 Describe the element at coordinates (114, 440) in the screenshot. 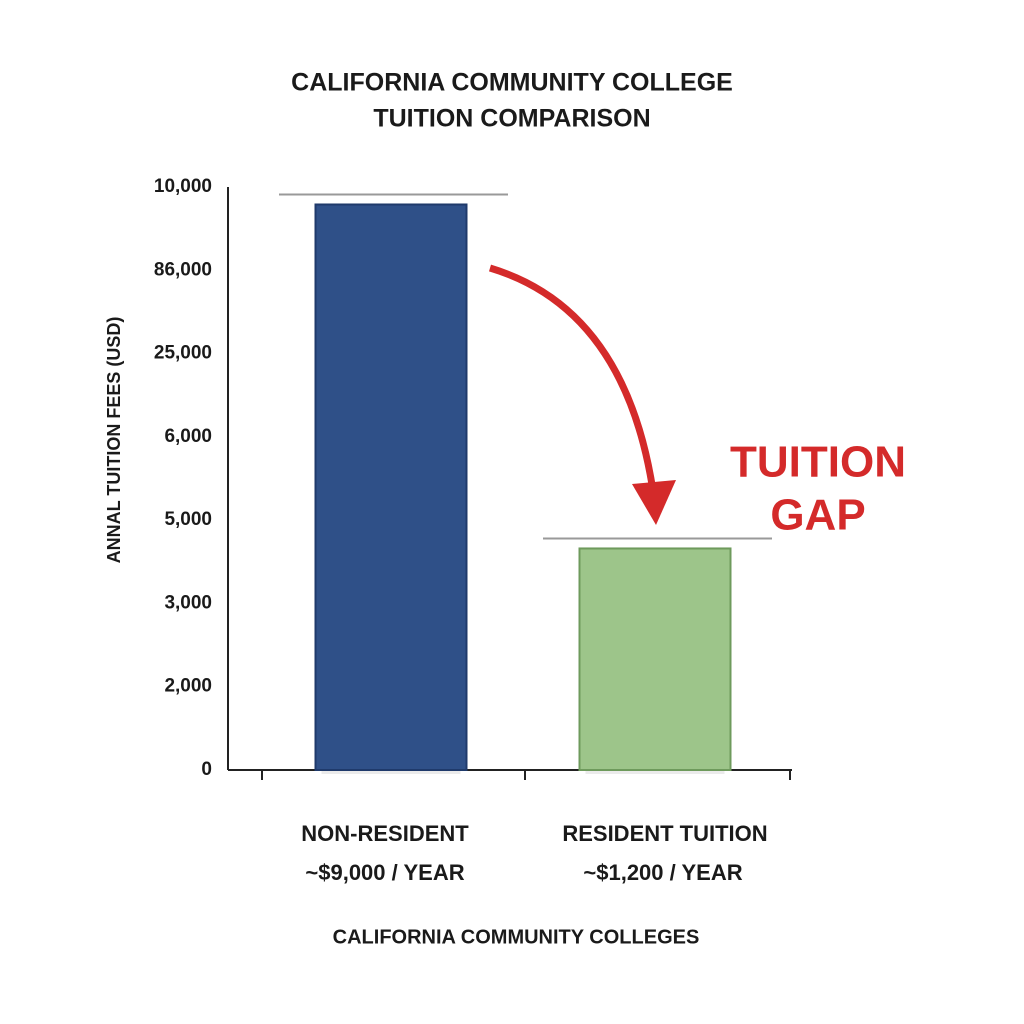

I see `y-axis-label: ANNAL TUITION FEES (USD)` at that location.